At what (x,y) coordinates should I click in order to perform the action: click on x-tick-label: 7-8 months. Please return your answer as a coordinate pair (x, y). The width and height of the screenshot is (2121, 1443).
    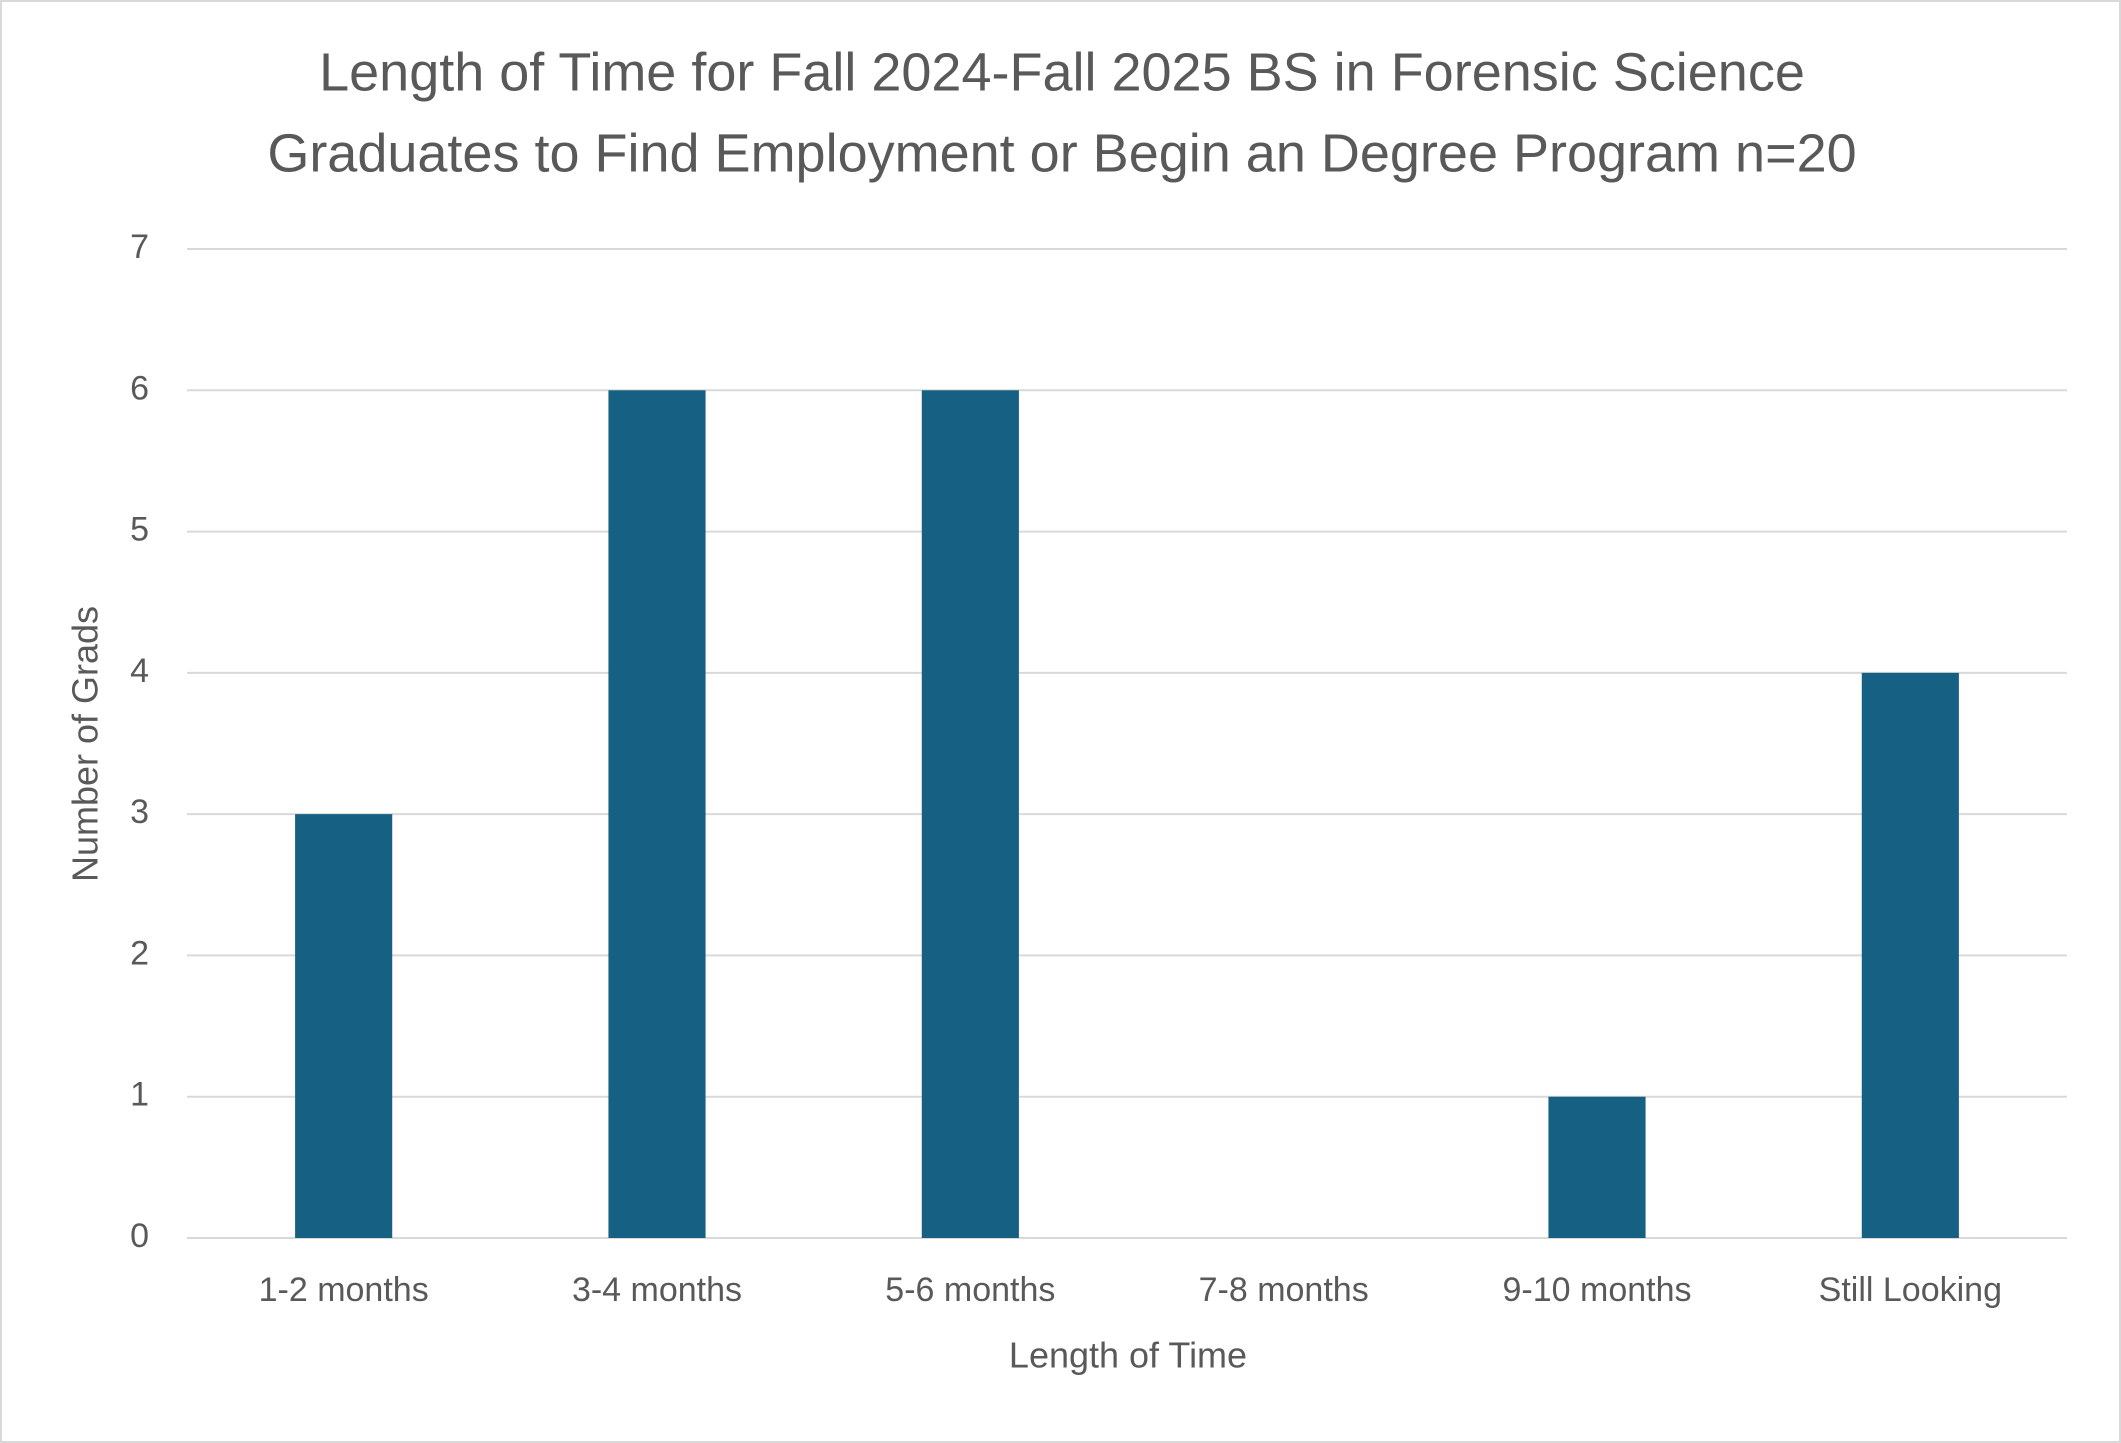
    Looking at the image, I should click on (1284, 1290).